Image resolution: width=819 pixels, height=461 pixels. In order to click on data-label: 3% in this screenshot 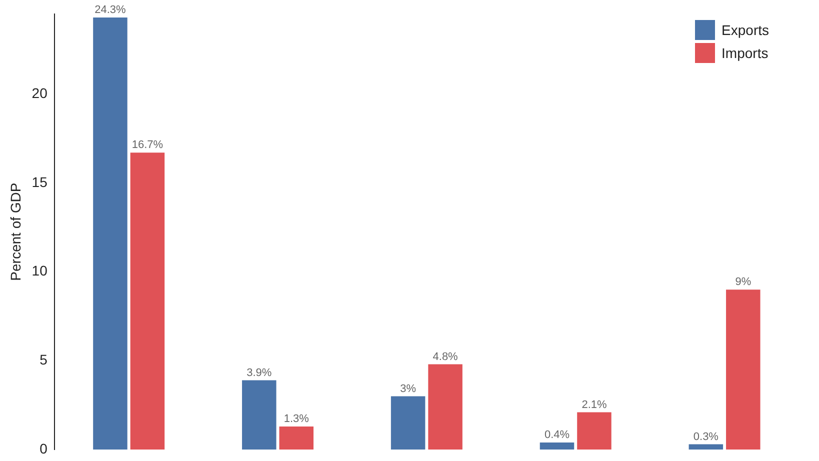, I will do `click(408, 388)`.